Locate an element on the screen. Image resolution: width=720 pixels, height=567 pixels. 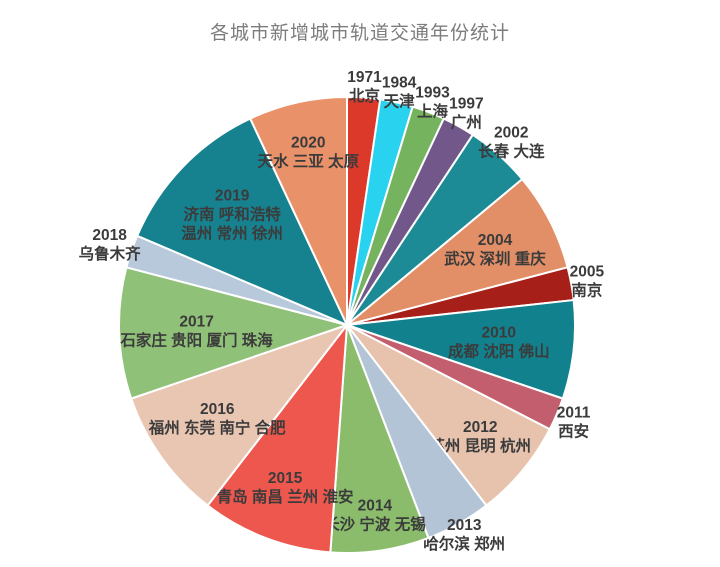
pie-slice-2020 is located at coordinates (298, 211).